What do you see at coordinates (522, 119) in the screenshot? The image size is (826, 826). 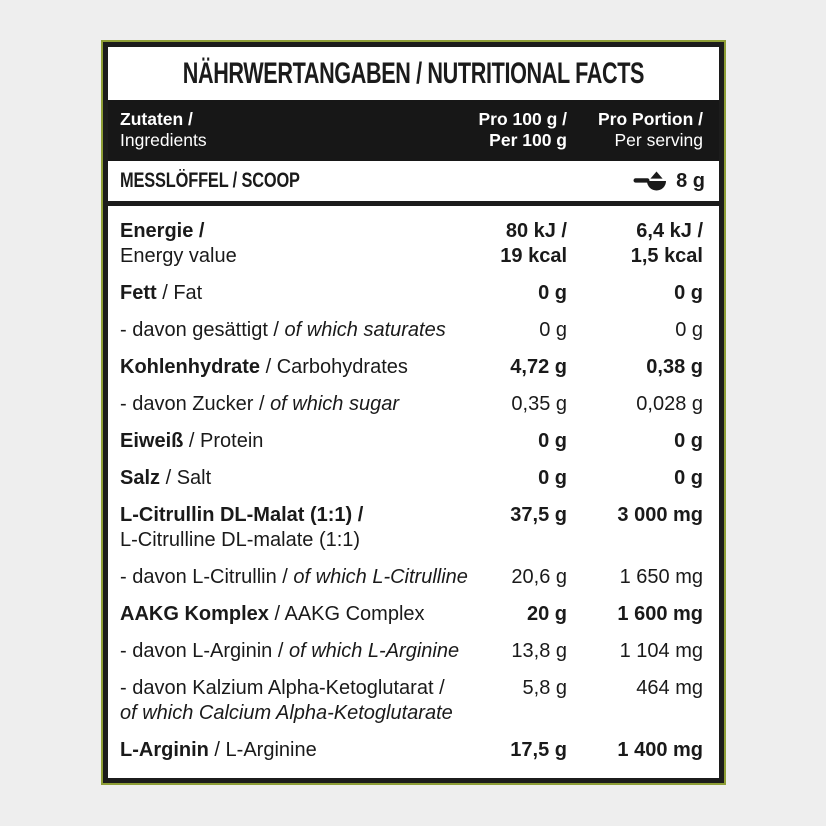 I see `header-per-100g-line1: Pro 100 g /` at bounding box center [522, 119].